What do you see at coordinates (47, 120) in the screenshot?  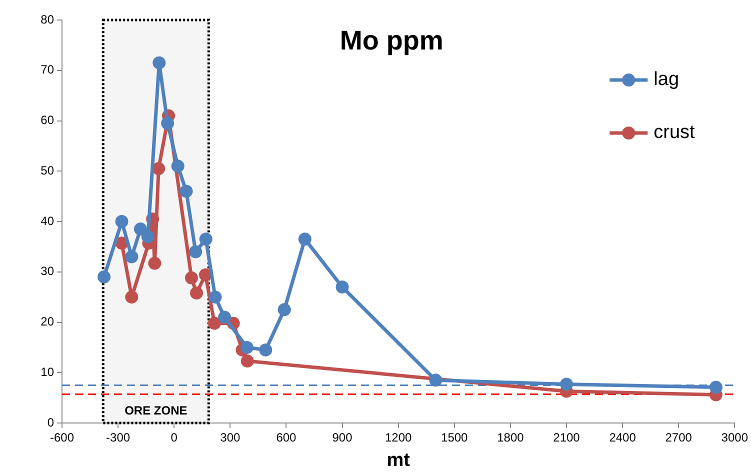 I see `y-tick-label: 60` at bounding box center [47, 120].